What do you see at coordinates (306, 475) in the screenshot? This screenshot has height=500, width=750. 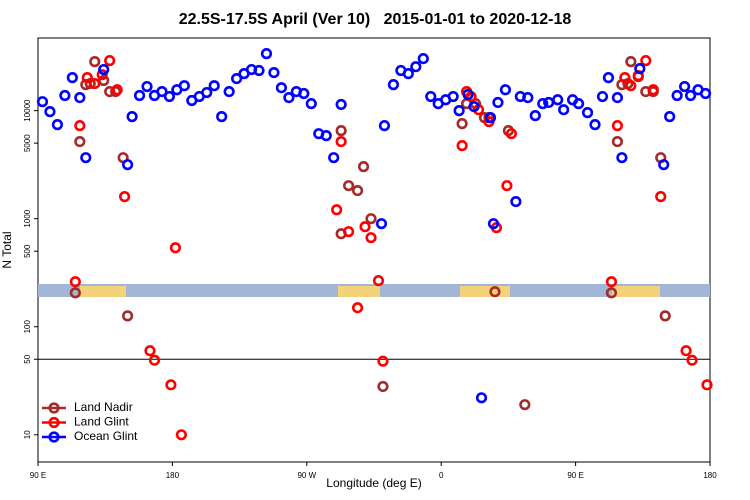 I see `x-tick-label: 90 W` at bounding box center [306, 475].